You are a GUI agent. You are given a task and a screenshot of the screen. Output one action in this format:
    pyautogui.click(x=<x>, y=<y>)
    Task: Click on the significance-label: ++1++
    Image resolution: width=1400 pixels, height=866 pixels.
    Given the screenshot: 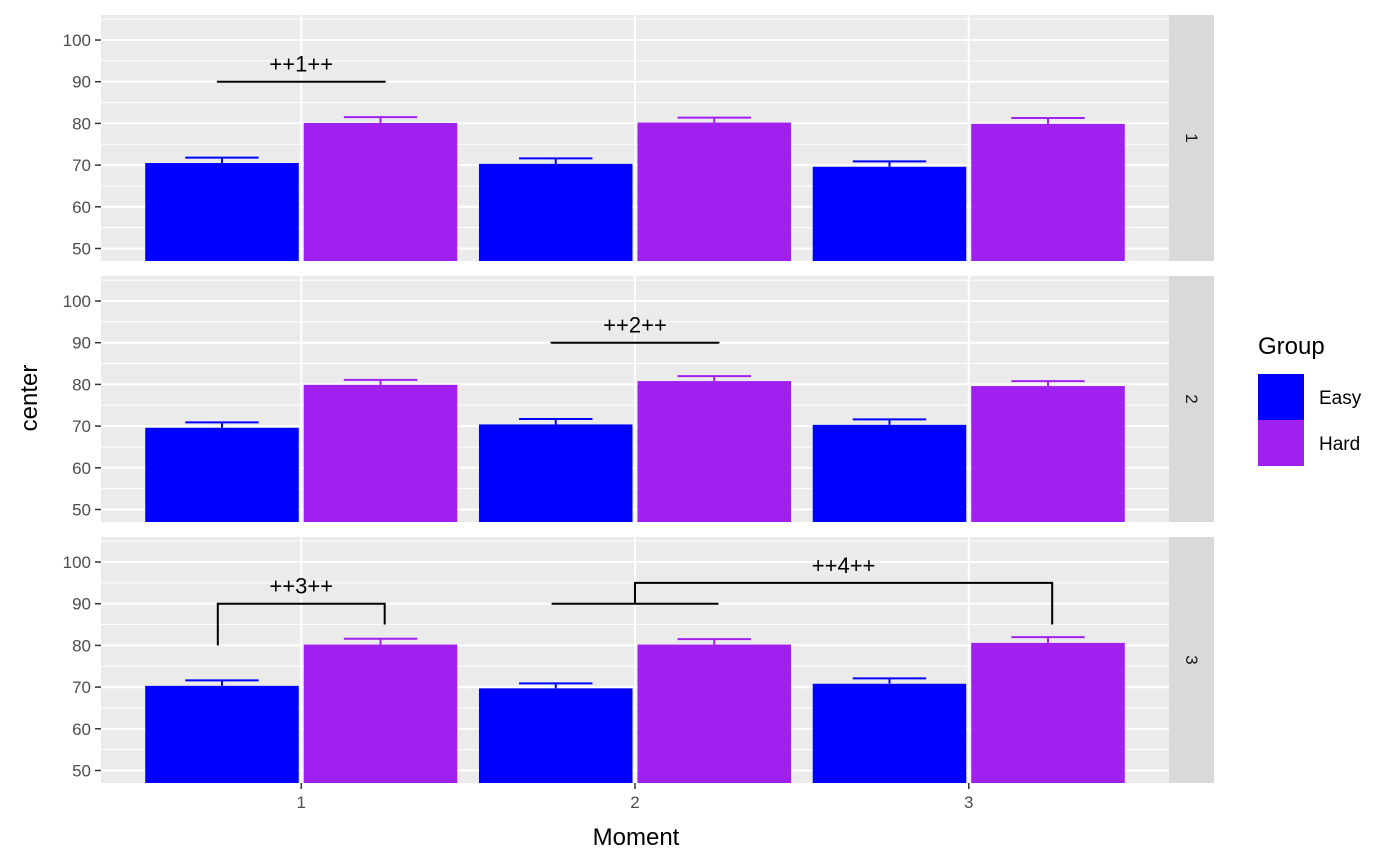 What is the action you would take?
    pyautogui.click(x=301, y=64)
    